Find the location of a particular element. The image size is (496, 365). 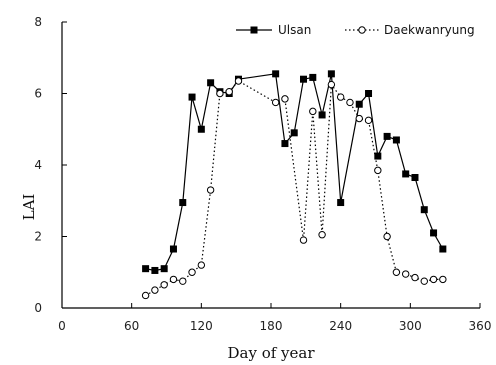

x-tick-label: 0 is located at coordinates (62, 326).